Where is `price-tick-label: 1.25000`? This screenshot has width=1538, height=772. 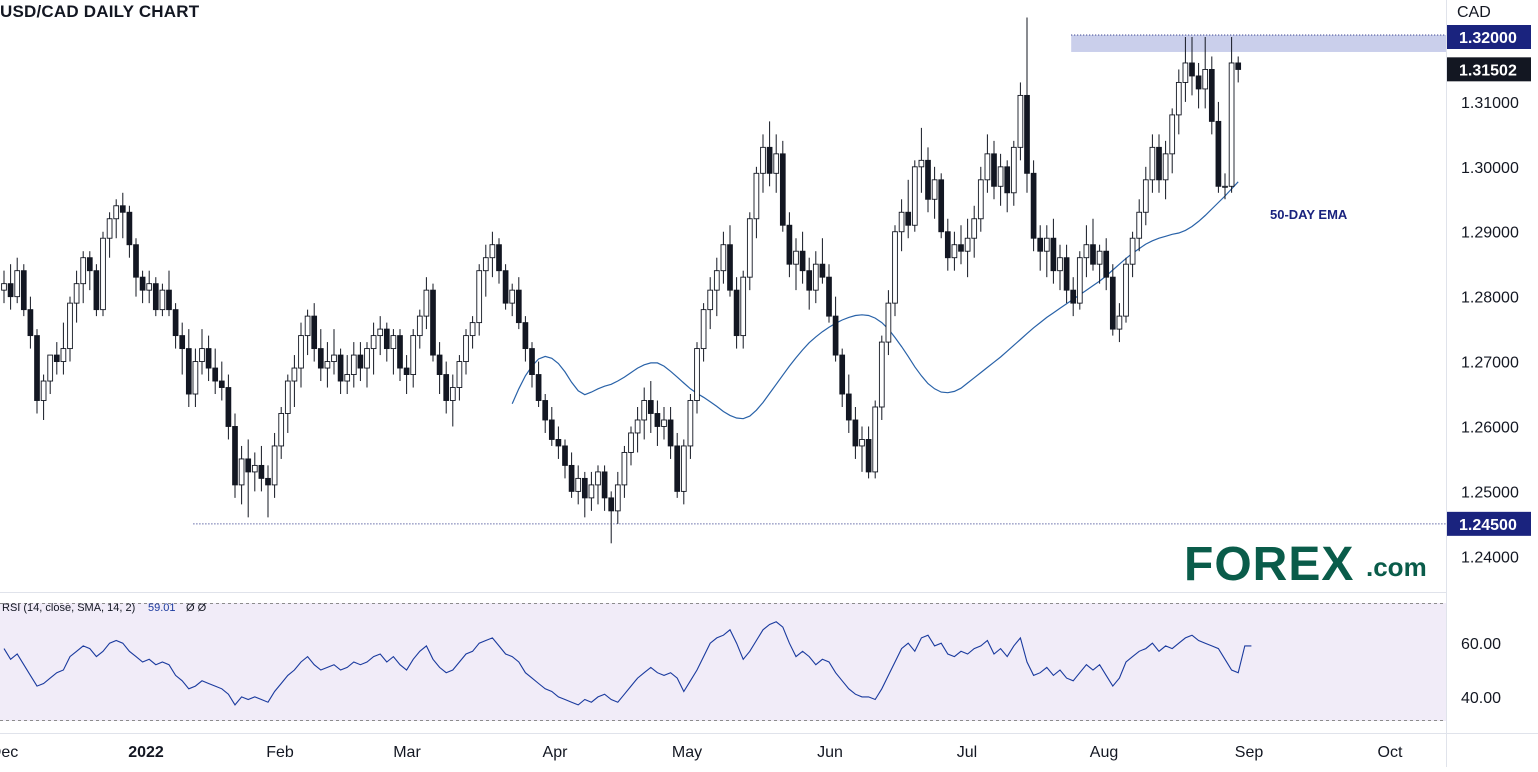
price-tick-label: 1.25000 is located at coordinates (1490, 492).